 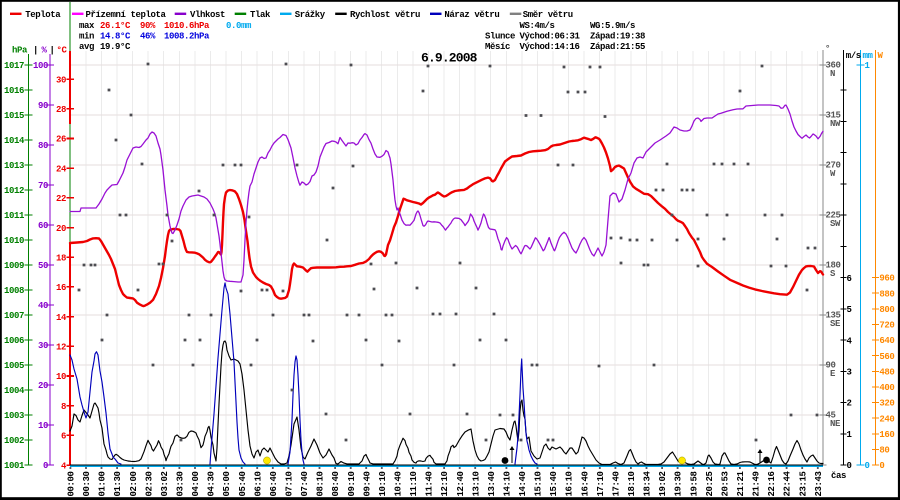 I want to click on svg-text: W, so click(x=881, y=56).